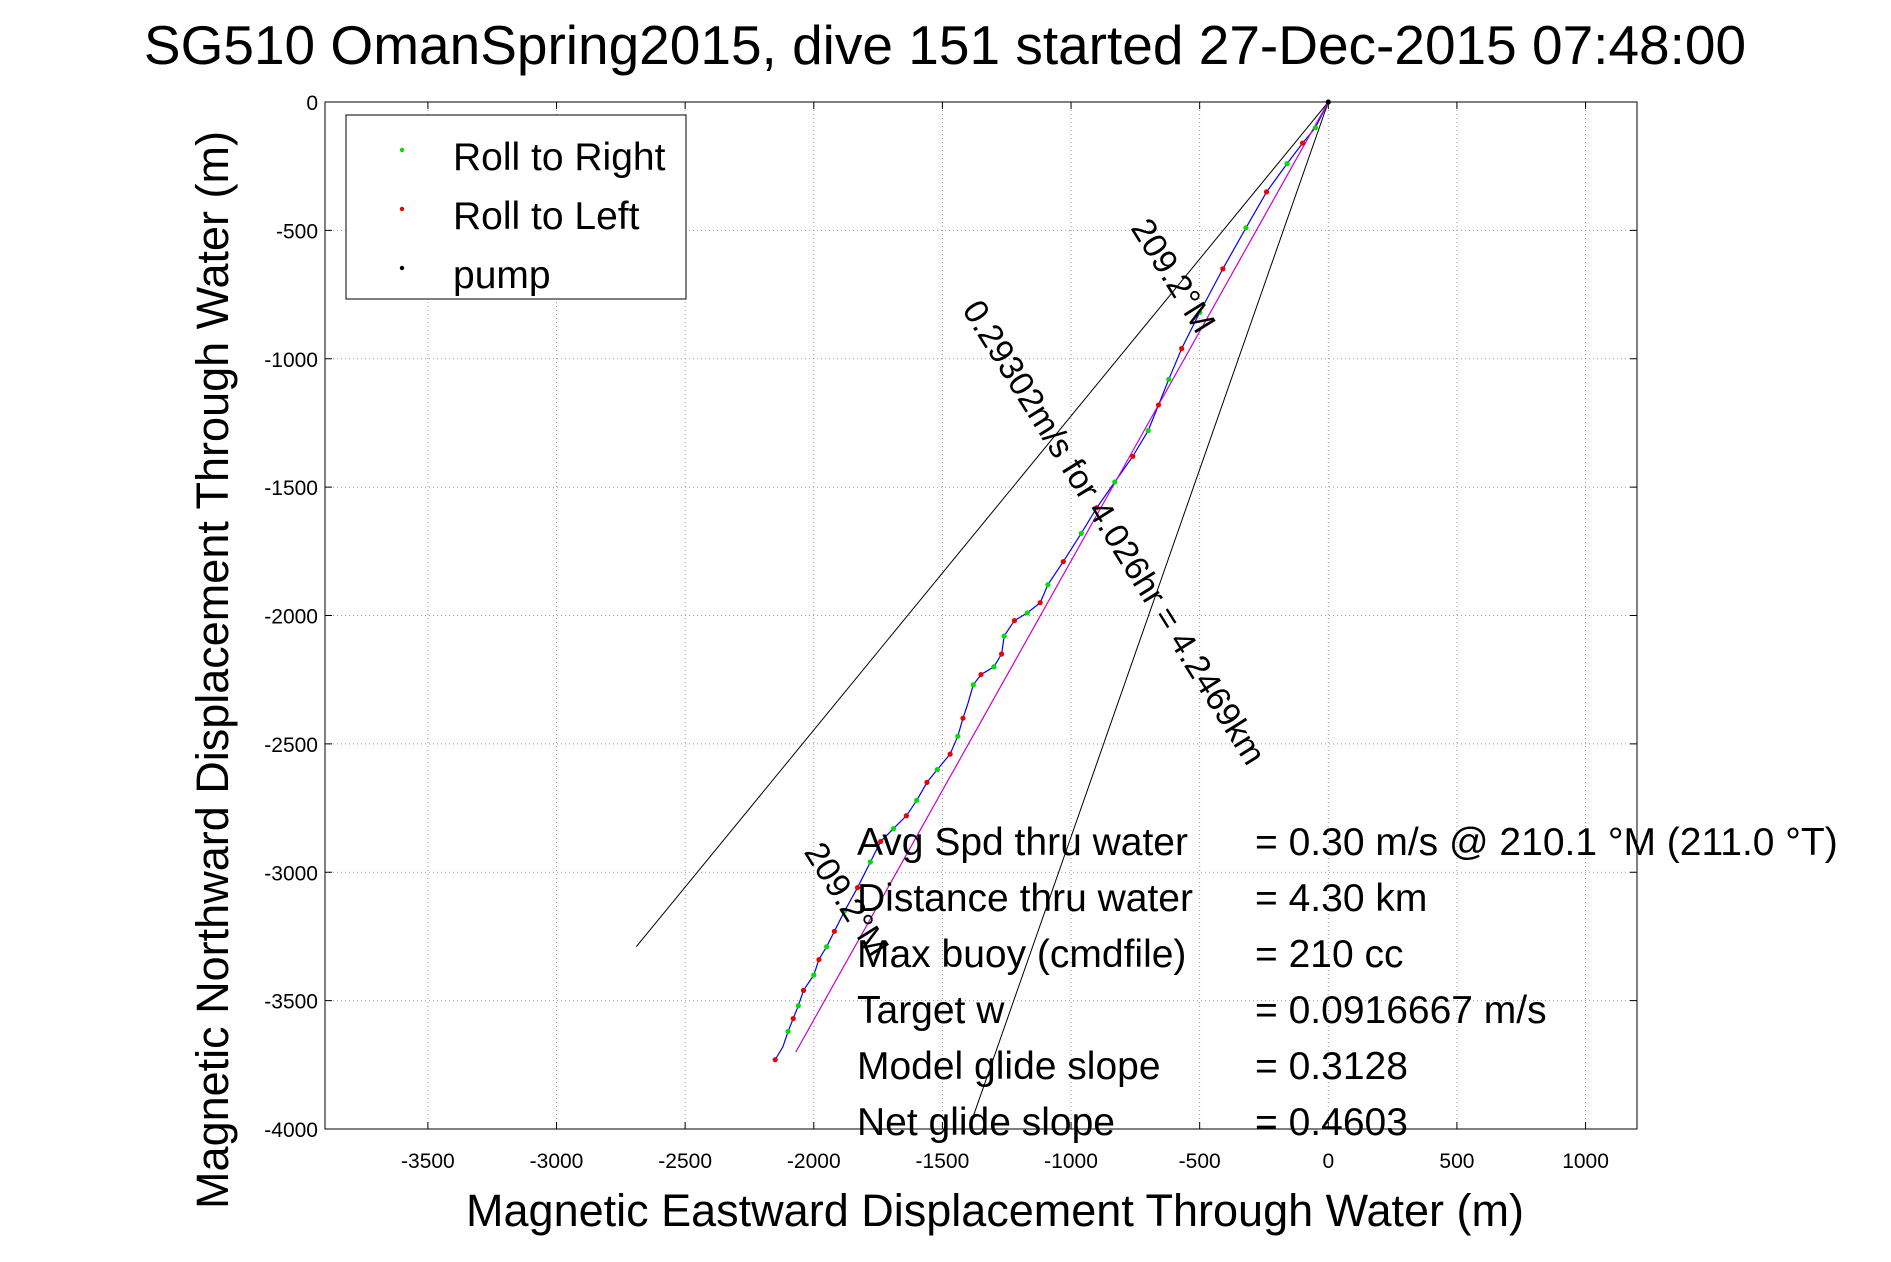 This screenshot has height=1262, width=1891. I want to click on x-tick-label: -500, so click(1200, 1161).